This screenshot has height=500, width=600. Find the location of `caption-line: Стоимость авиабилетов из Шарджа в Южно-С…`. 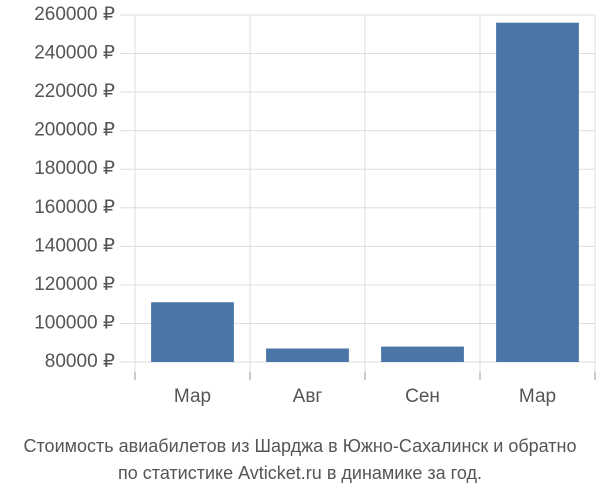

caption-line: Стоимость авиабилетов из Шарджа в Южно-С… is located at coordinates (300, 446).